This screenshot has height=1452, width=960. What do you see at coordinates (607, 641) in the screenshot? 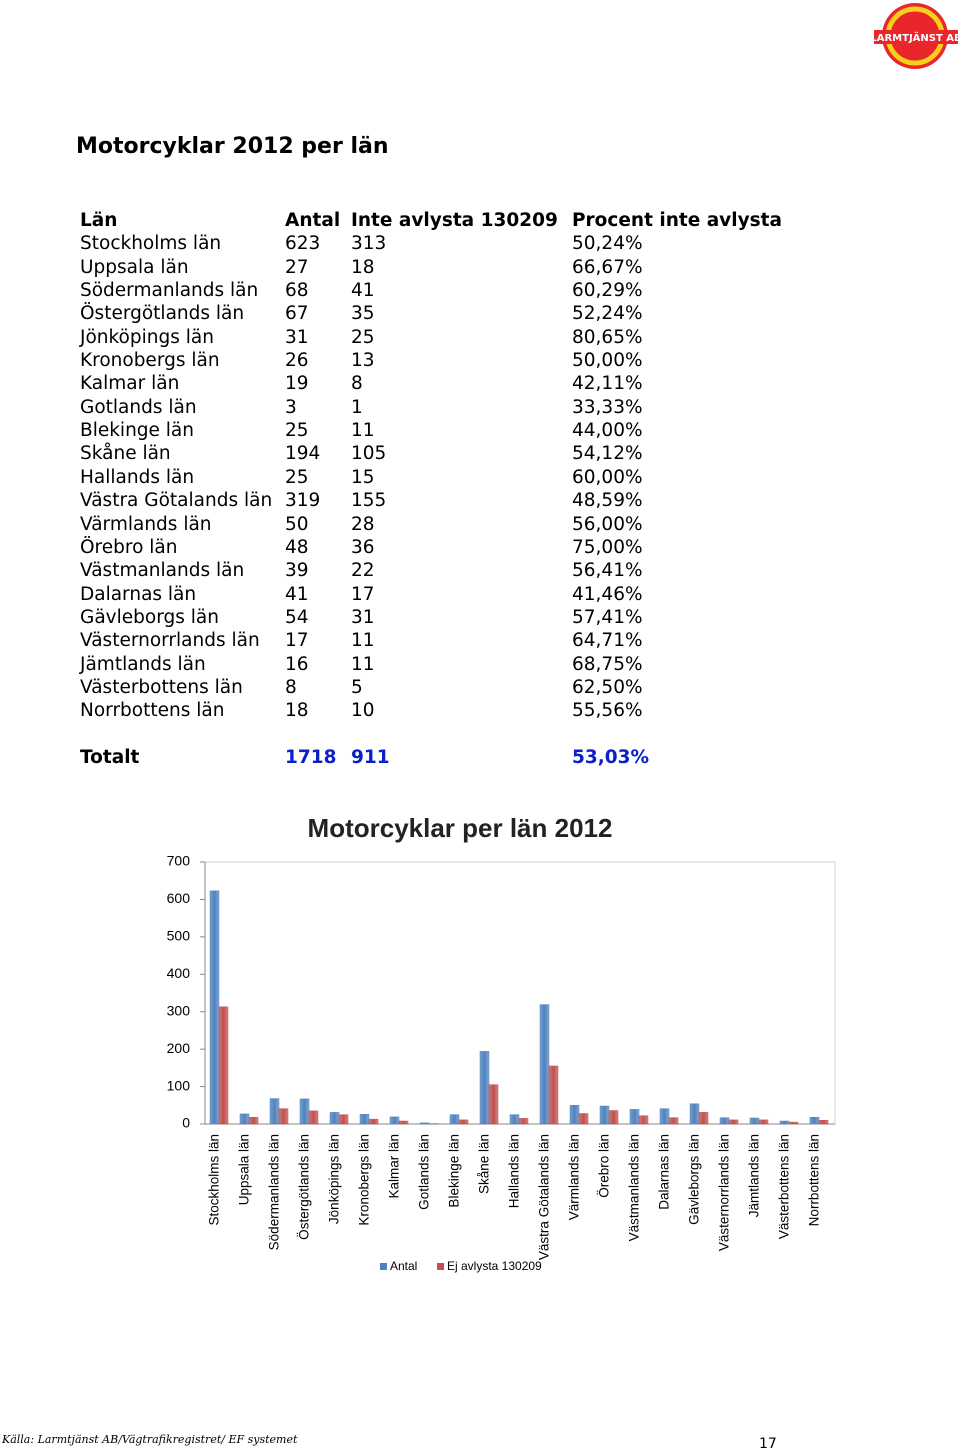
I see `table-cell: 64,71%` at bounding box center [607, 641].